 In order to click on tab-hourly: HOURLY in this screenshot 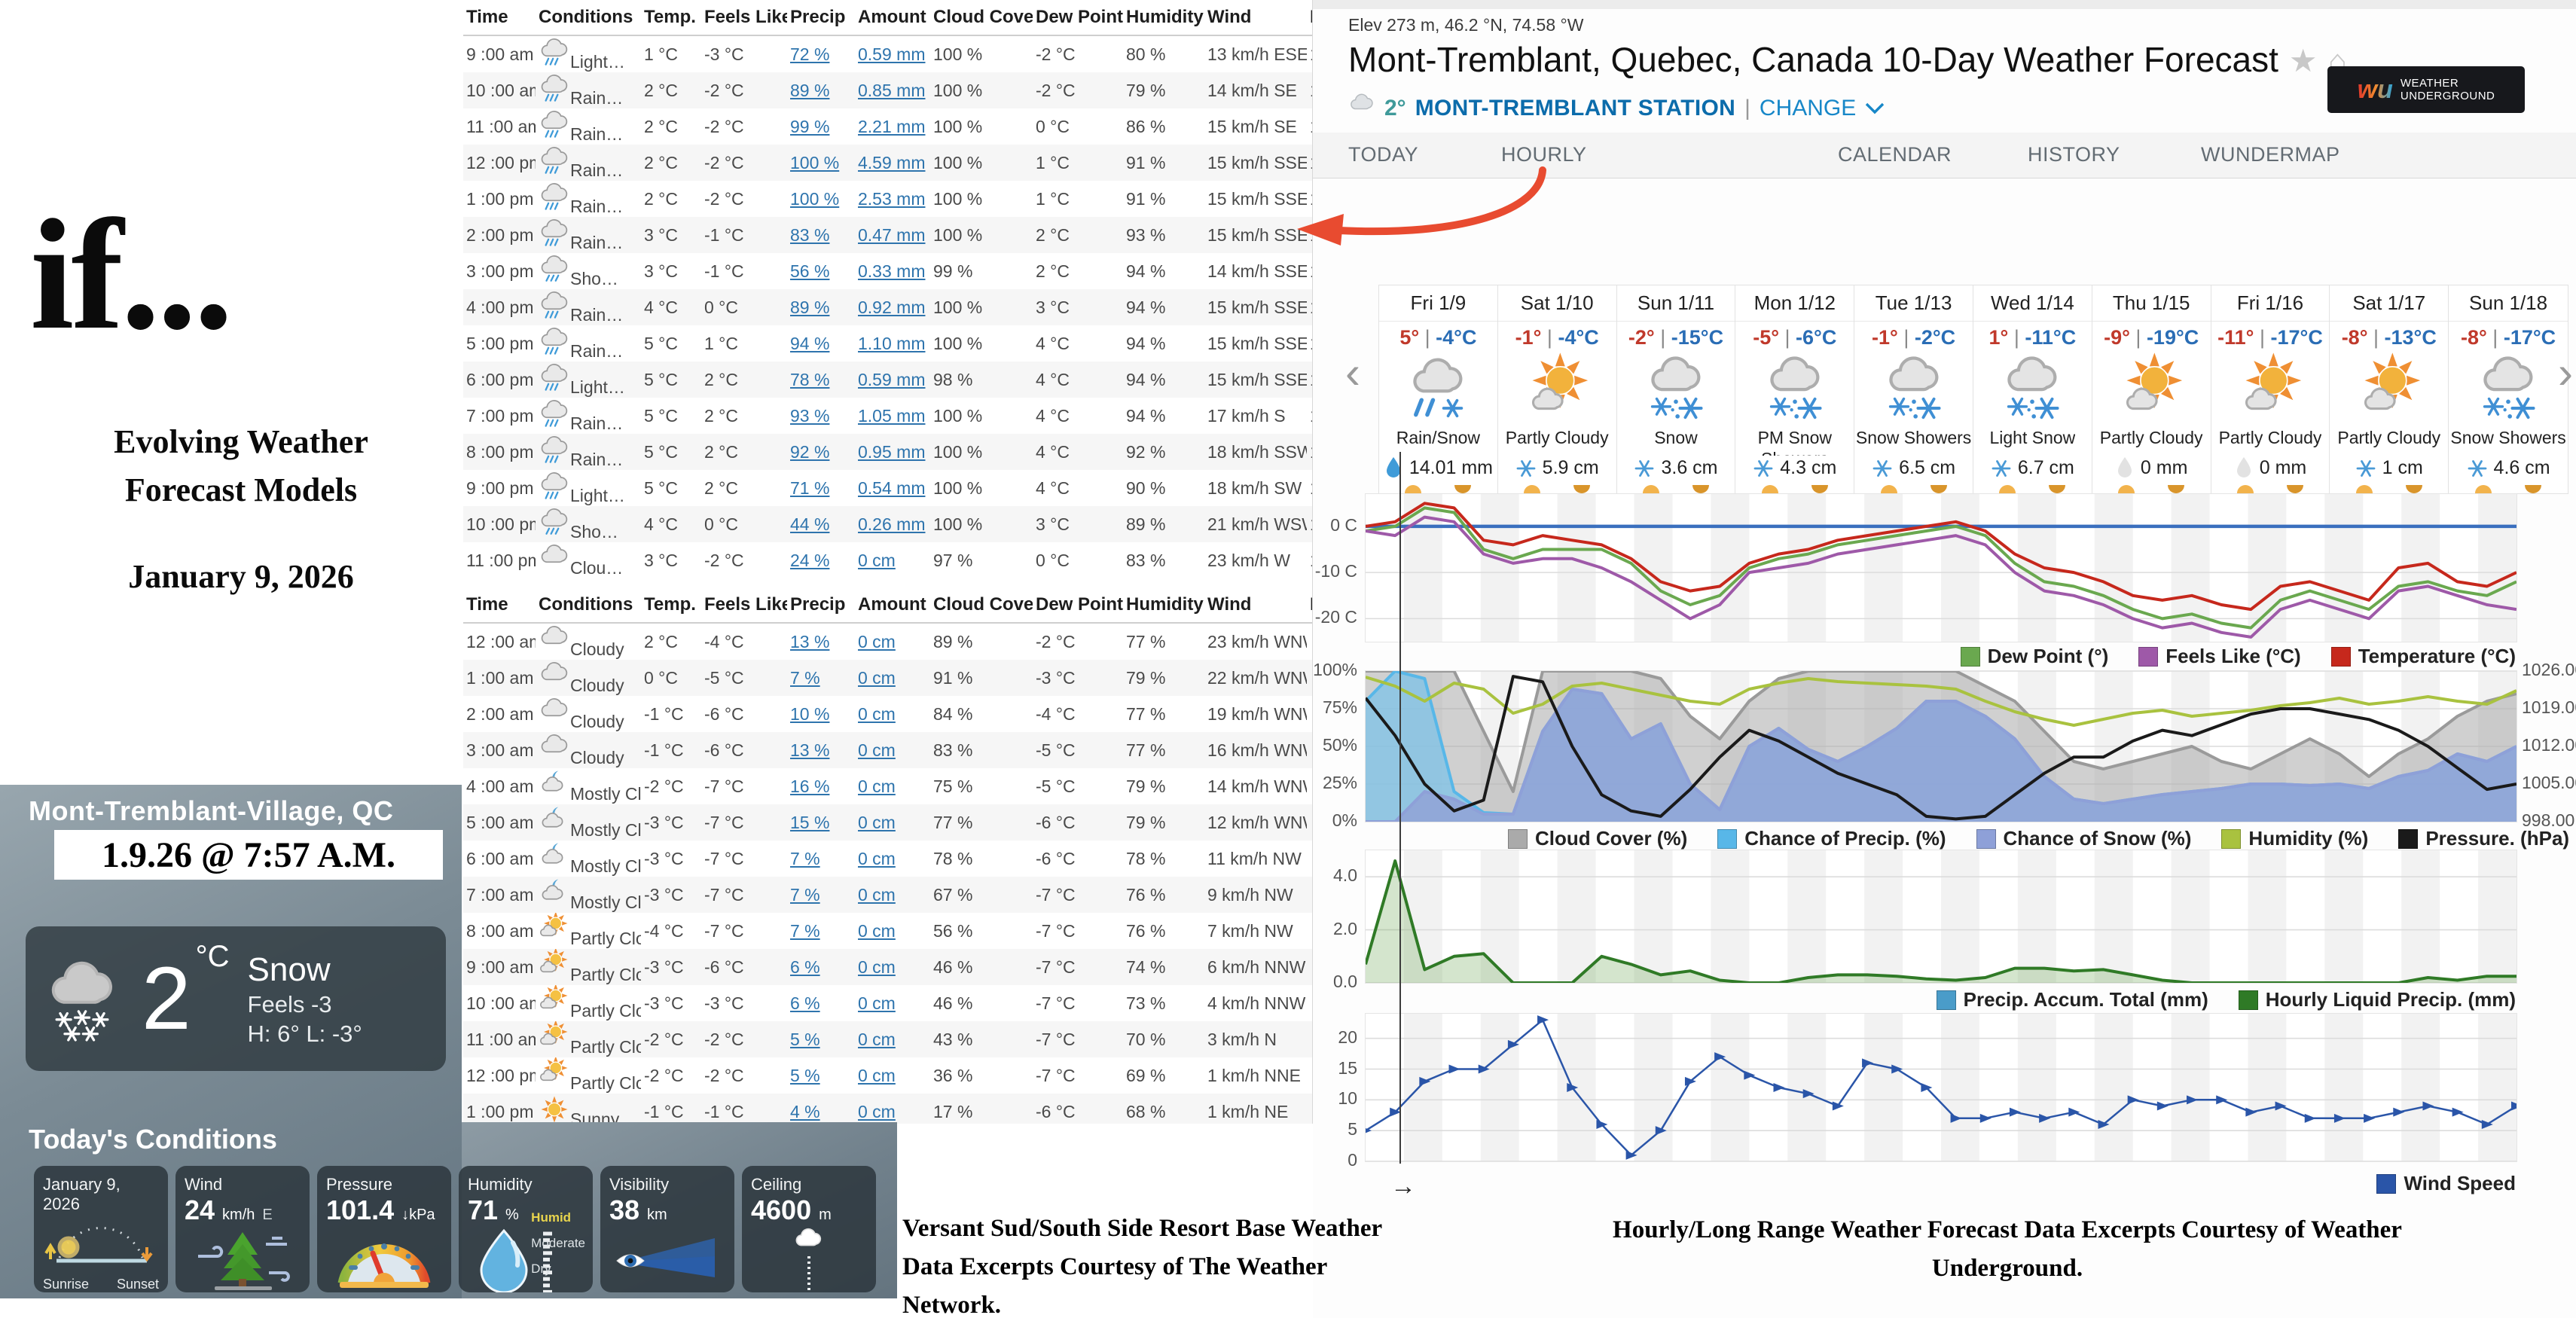, I will do `click(1544, 154)`.